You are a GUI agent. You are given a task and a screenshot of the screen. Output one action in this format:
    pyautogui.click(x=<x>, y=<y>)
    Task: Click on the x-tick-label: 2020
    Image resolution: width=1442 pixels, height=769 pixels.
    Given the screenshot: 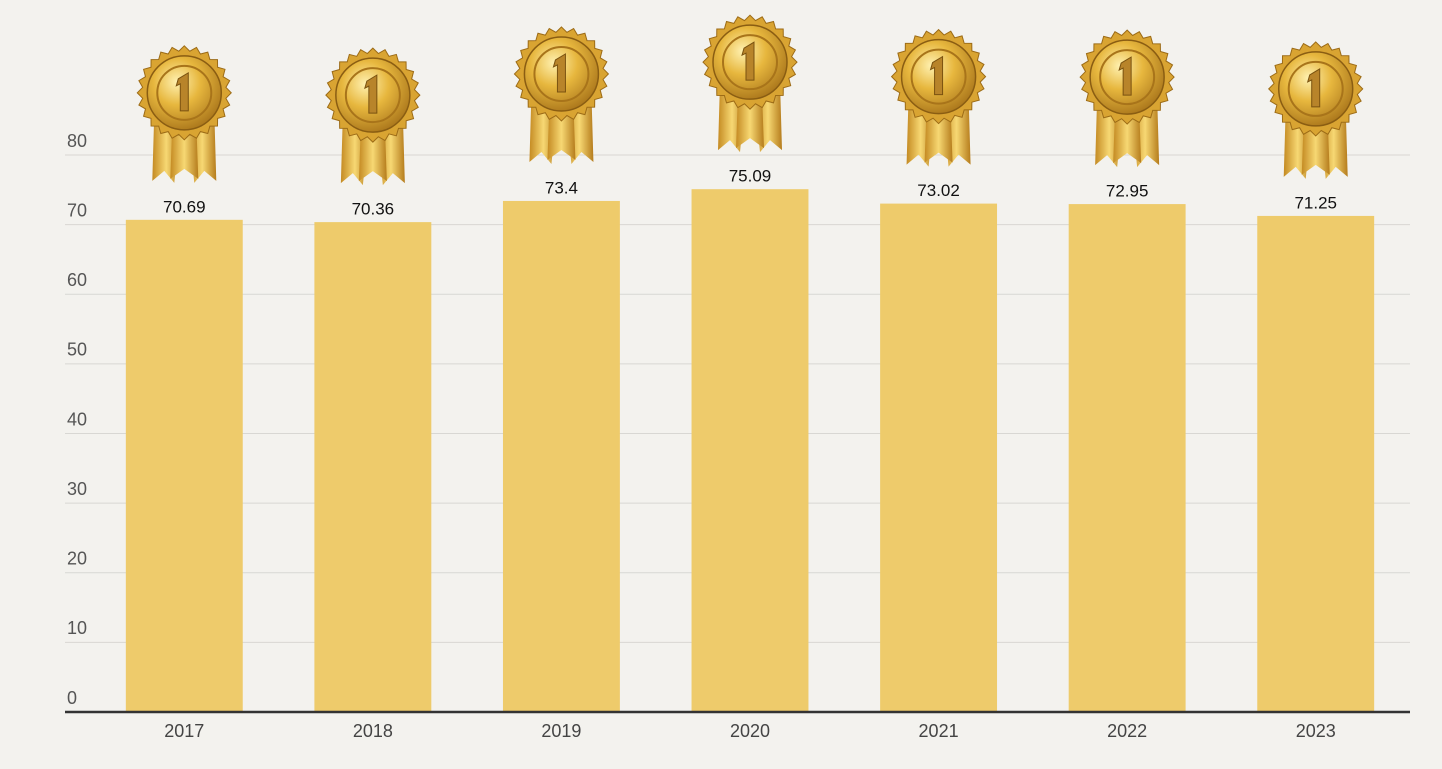 What is the action you would take?
    pyautogui.click(x=750, y=731)
    